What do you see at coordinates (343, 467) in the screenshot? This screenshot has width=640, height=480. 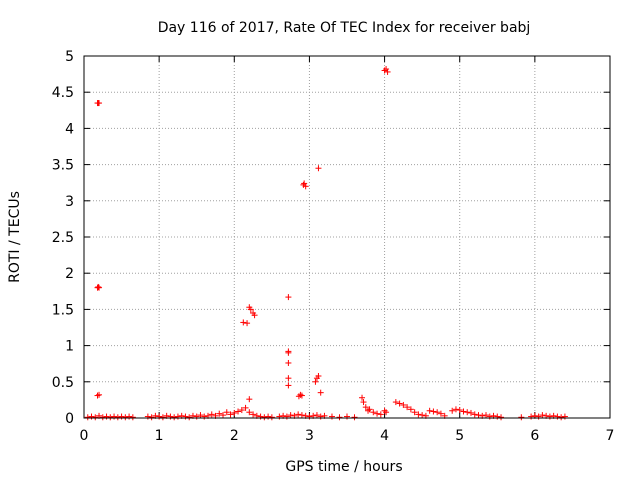 I see `x-axis-title: GPS time / hours` at bounding box center [343, 467].